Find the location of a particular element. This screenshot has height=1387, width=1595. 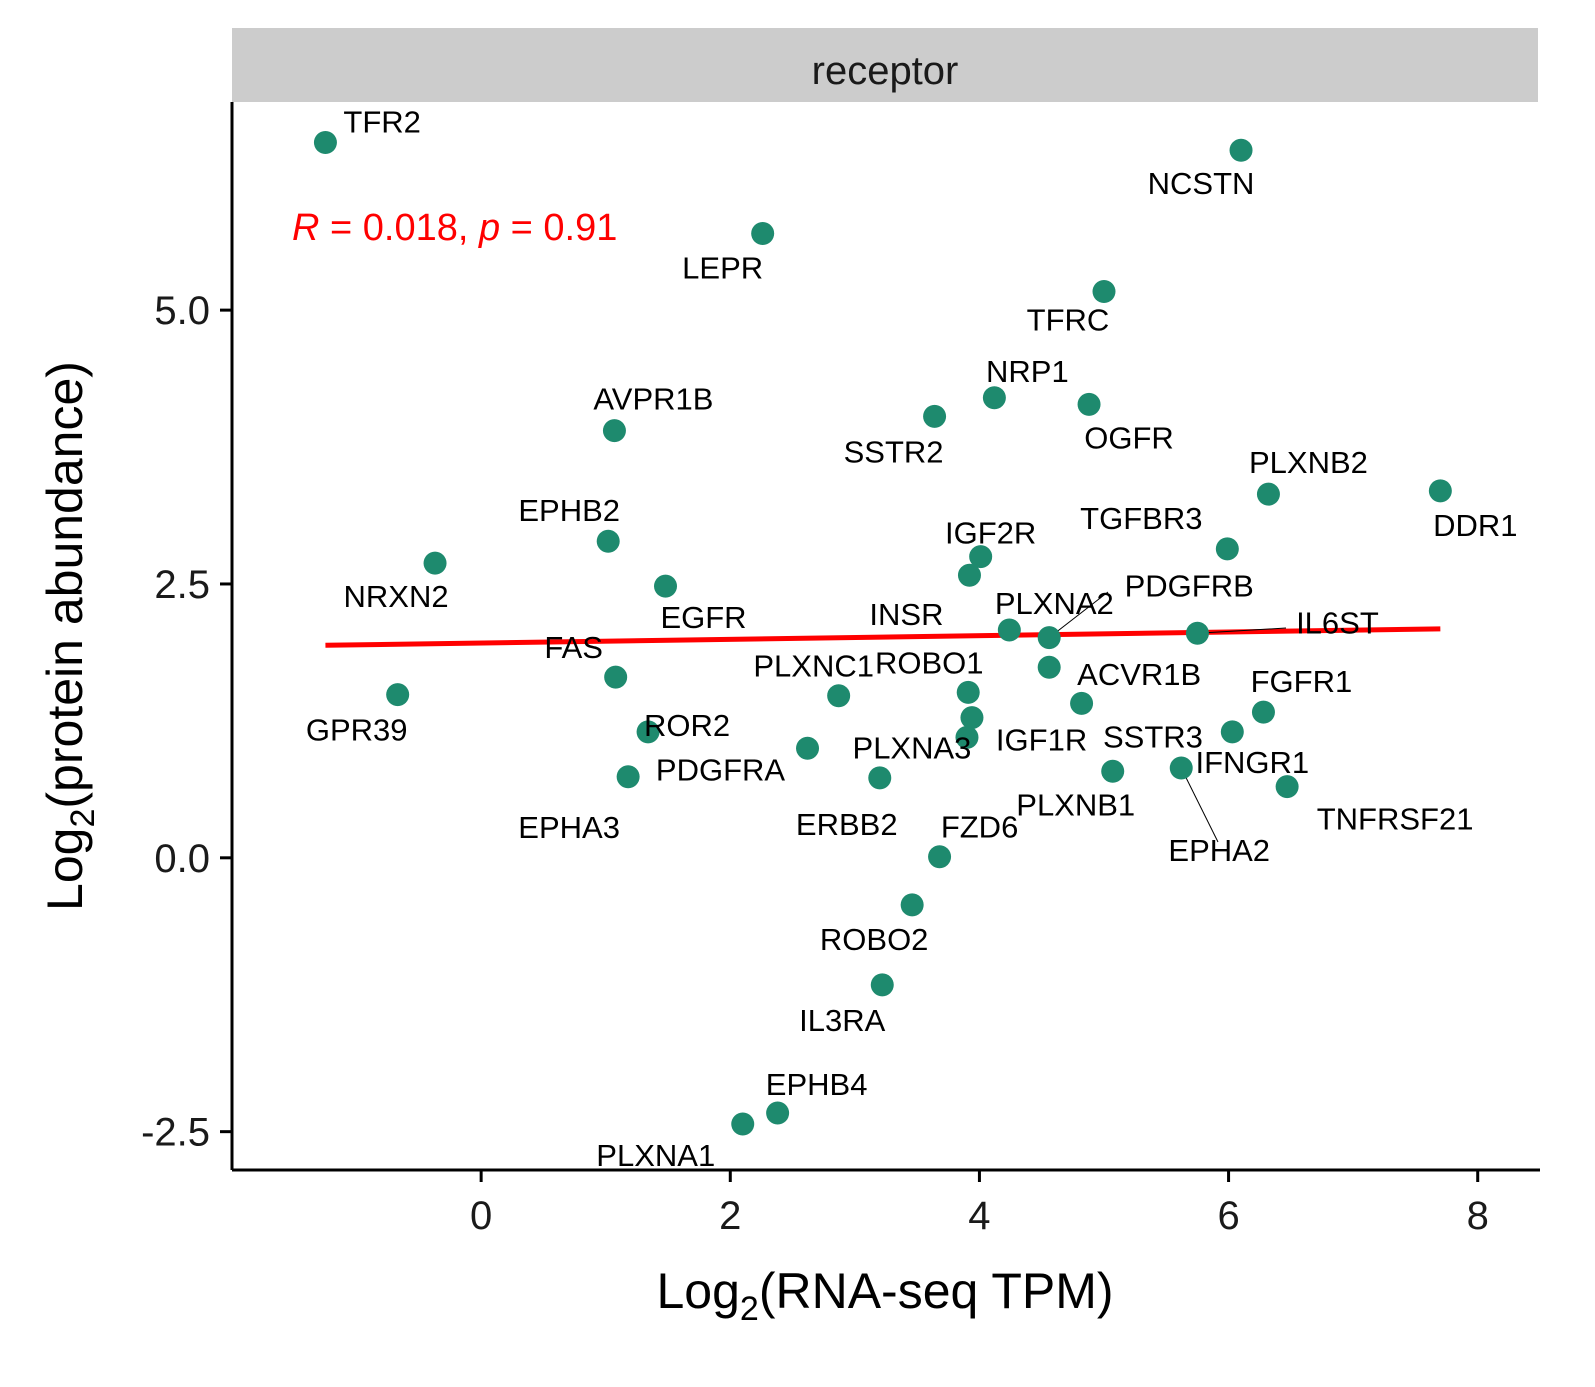

point-epha3 is located at coordinates (628, 777).